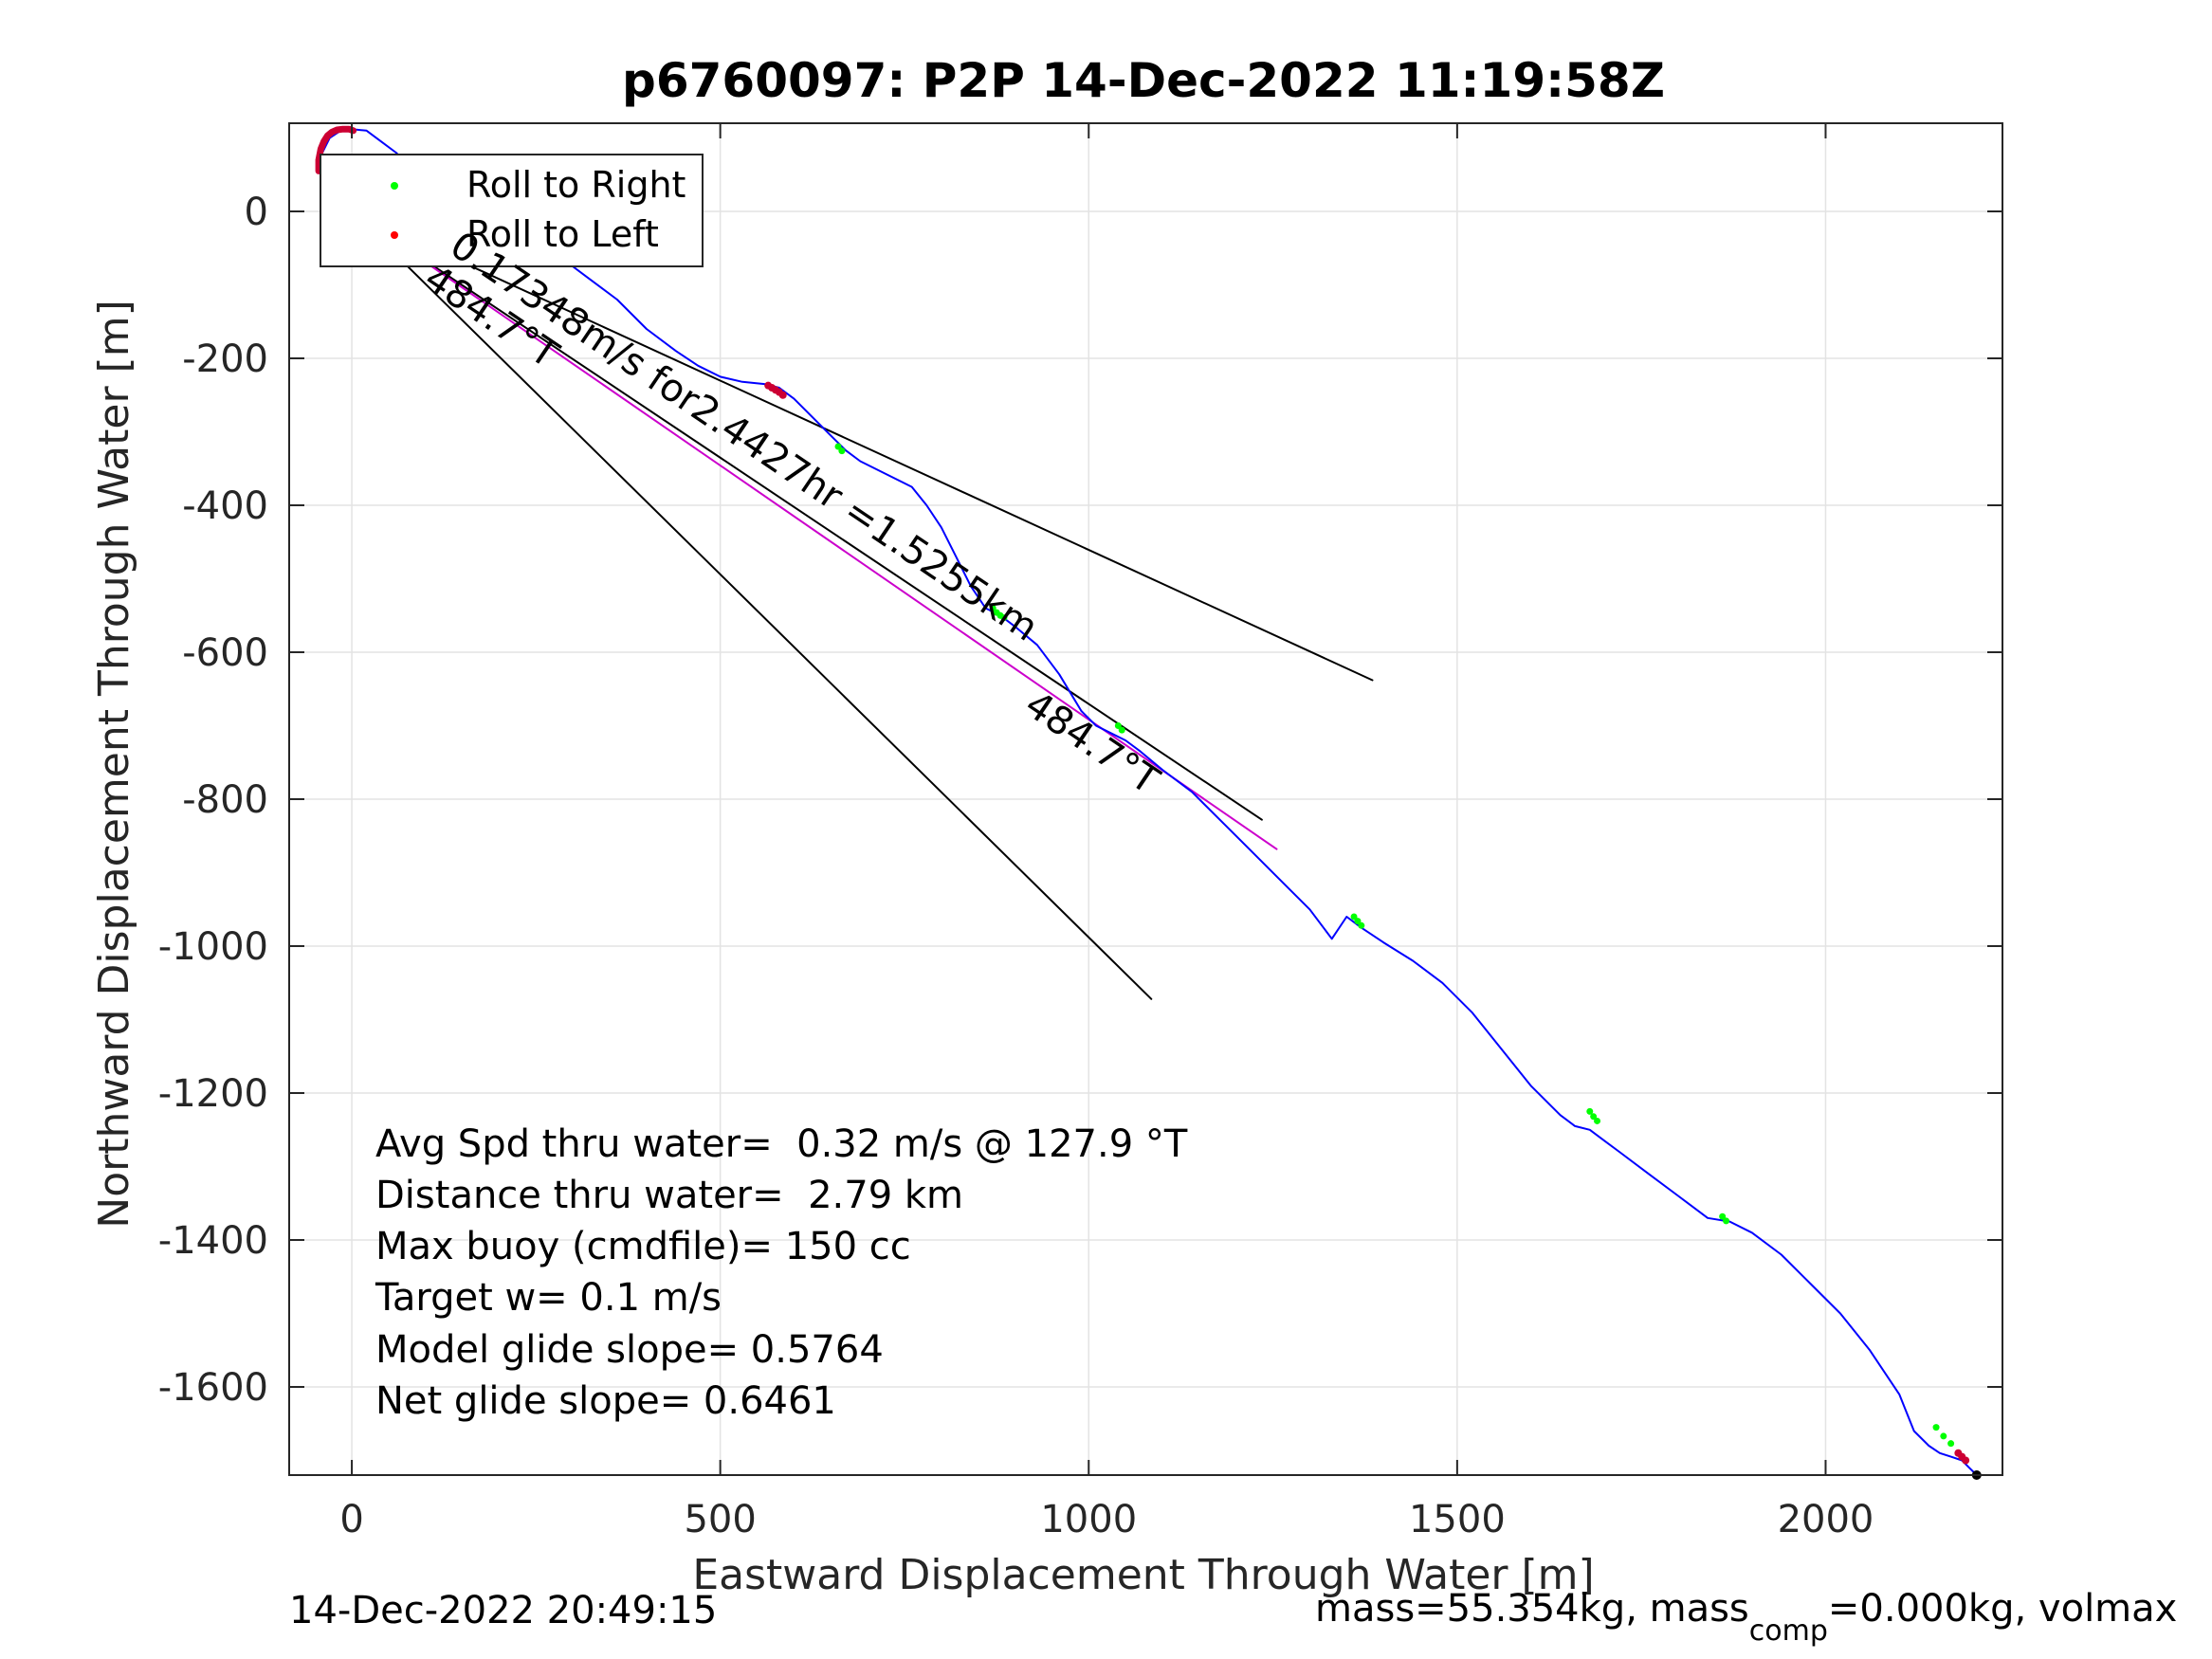  Describe the element at coordinates (225, 506) in the screenshot. I see `y-tick-label: -400` at that location.